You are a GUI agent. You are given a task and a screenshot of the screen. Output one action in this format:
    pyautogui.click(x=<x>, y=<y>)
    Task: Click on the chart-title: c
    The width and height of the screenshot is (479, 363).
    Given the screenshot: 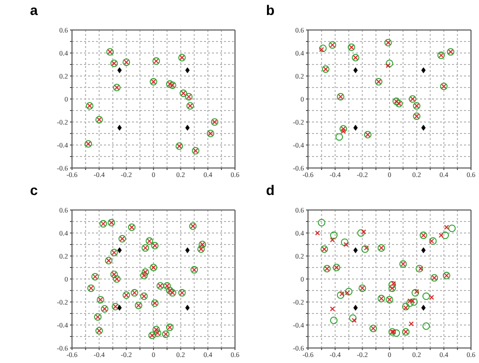 What is the action you would take?
    pyautogui.click(x=34, y=190)
    